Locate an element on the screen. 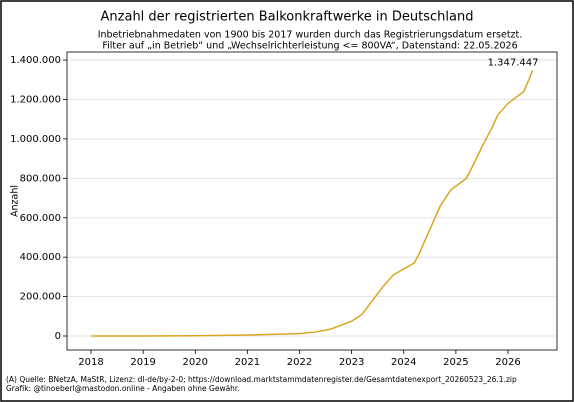 This screenshot has width=574, height=402. y-tick-label: 800.000 is located at coordinates (40, 178).